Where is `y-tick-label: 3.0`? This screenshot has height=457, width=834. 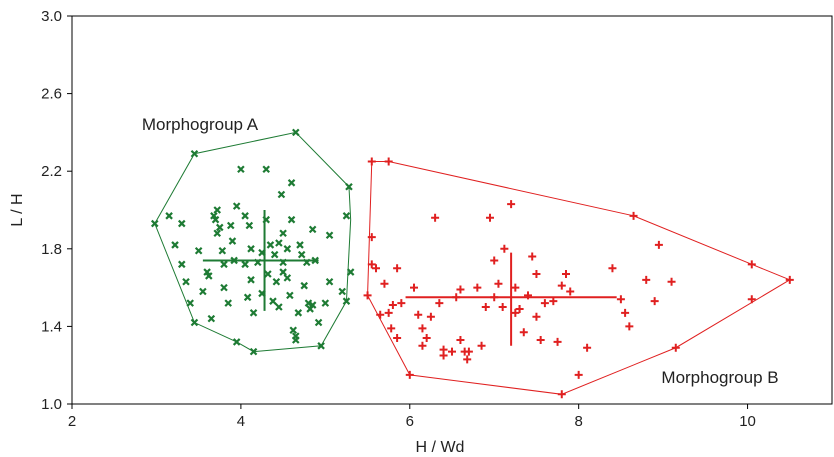 y-tick-label: 3.0 is located at coordinates (51, 16).